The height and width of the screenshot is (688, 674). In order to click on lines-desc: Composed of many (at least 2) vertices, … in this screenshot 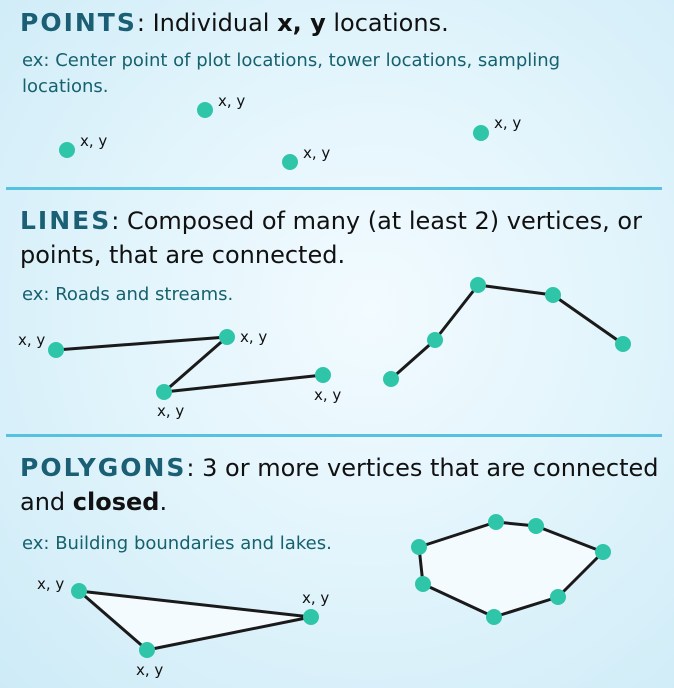, I will do `click(331, 238)`.